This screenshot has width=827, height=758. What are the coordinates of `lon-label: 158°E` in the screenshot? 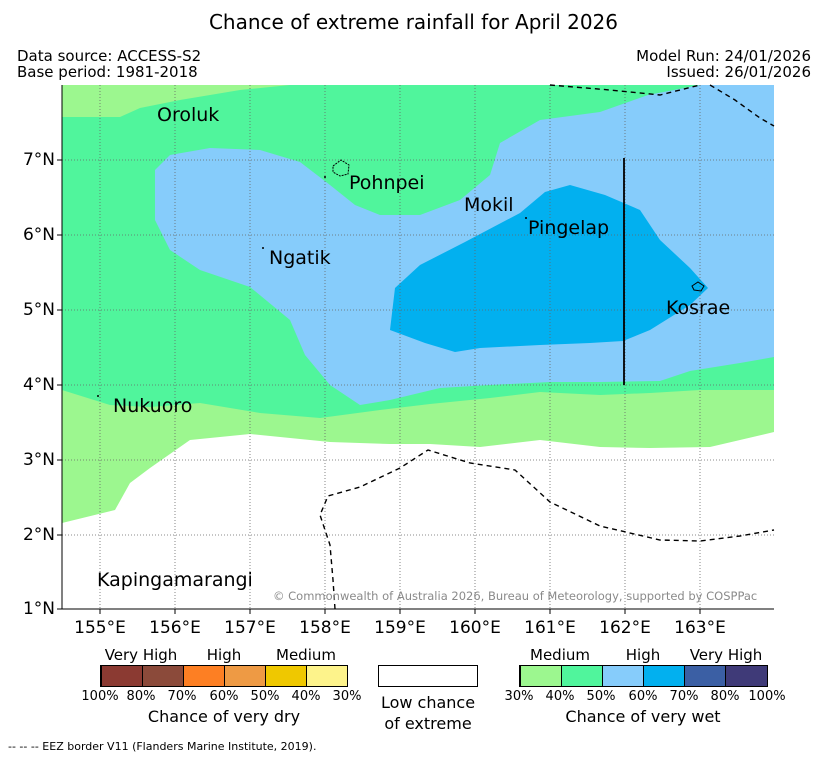 It's located at (325, 628).